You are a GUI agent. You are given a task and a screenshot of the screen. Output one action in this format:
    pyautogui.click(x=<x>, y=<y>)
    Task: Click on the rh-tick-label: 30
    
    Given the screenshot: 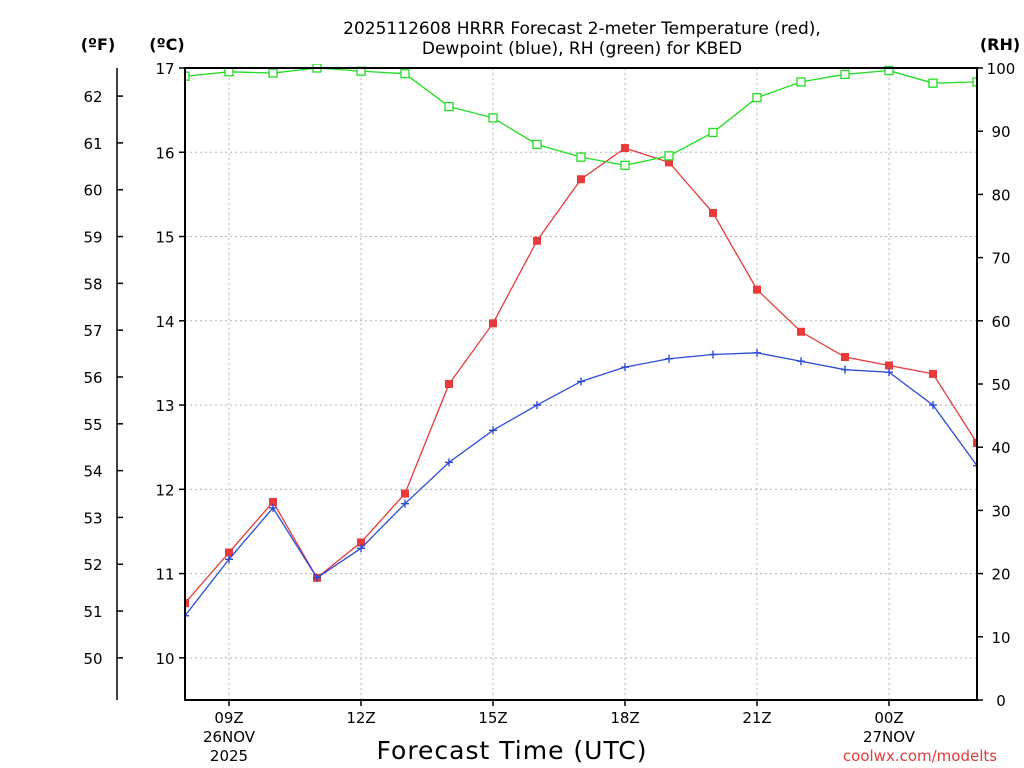 What is the action you would take?
    pyautogui.click(x=1000, y=511)
    